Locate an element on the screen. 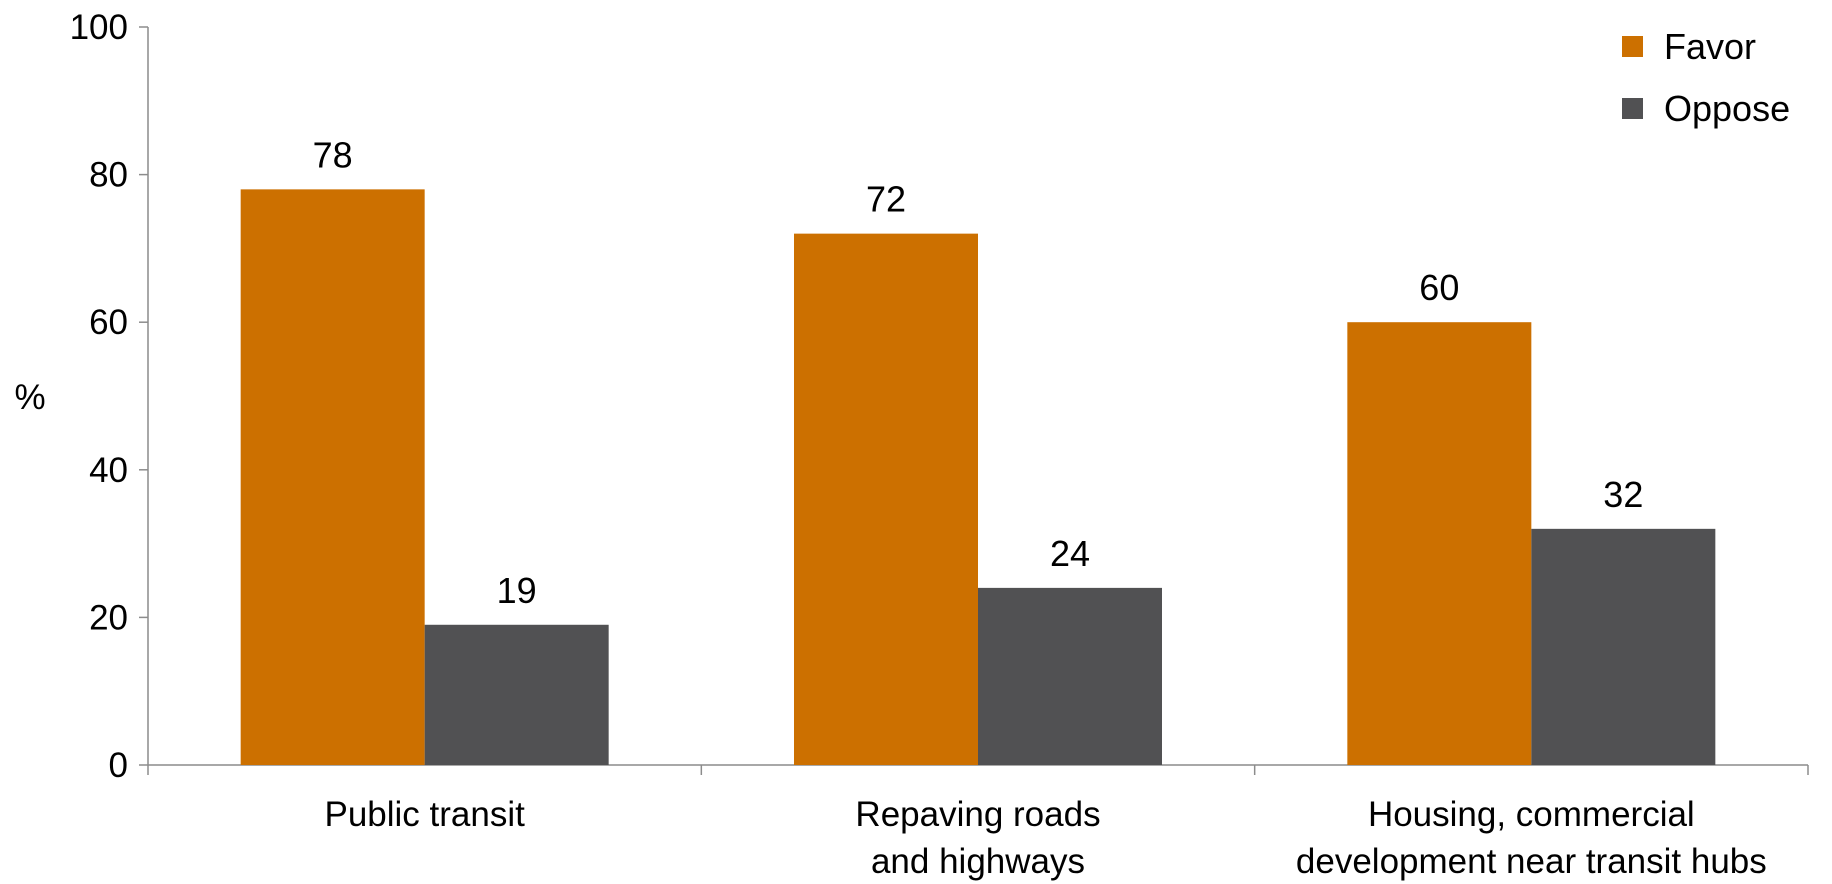  y-tick-label: 20 is located at coordinates (108, 617).